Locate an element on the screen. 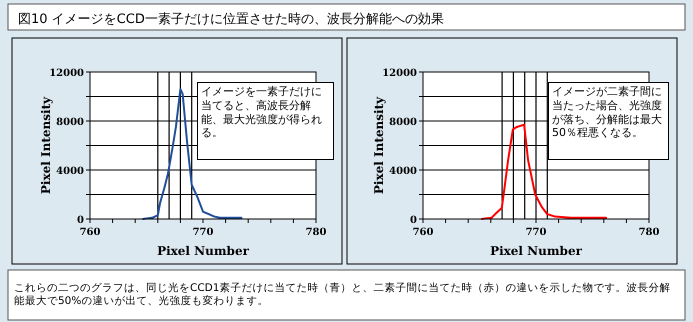 The width and height of the screenshot is (693, 322). text: これらの二つのグラフは、同じ光をCCD1素子だけに当てた時（青）と、二素子間に当てた時（赤）の違いを示した物です。波長分解能最大で50%の違いが出て、光強度も変わります。 is located at coordinates (344, 298).